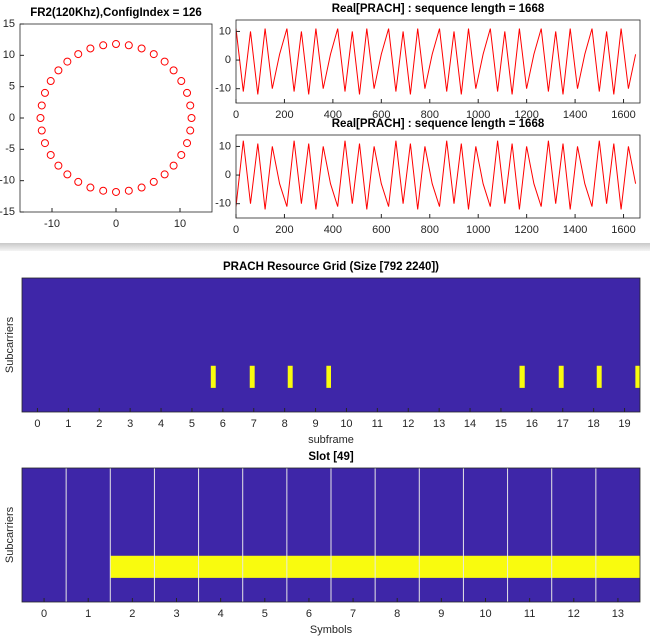  Describe the element at coordinates (284, 115) in the screenshot. I see `x-tick-label: 200` at that location.